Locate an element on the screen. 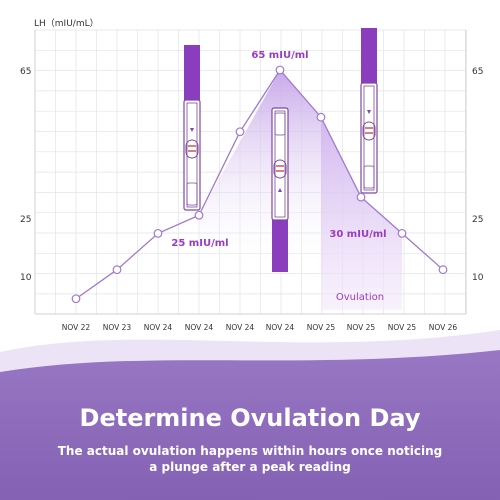 The height and width of the screenshot is (500, 500). test-strip-right is located at coordinates (369, 111).